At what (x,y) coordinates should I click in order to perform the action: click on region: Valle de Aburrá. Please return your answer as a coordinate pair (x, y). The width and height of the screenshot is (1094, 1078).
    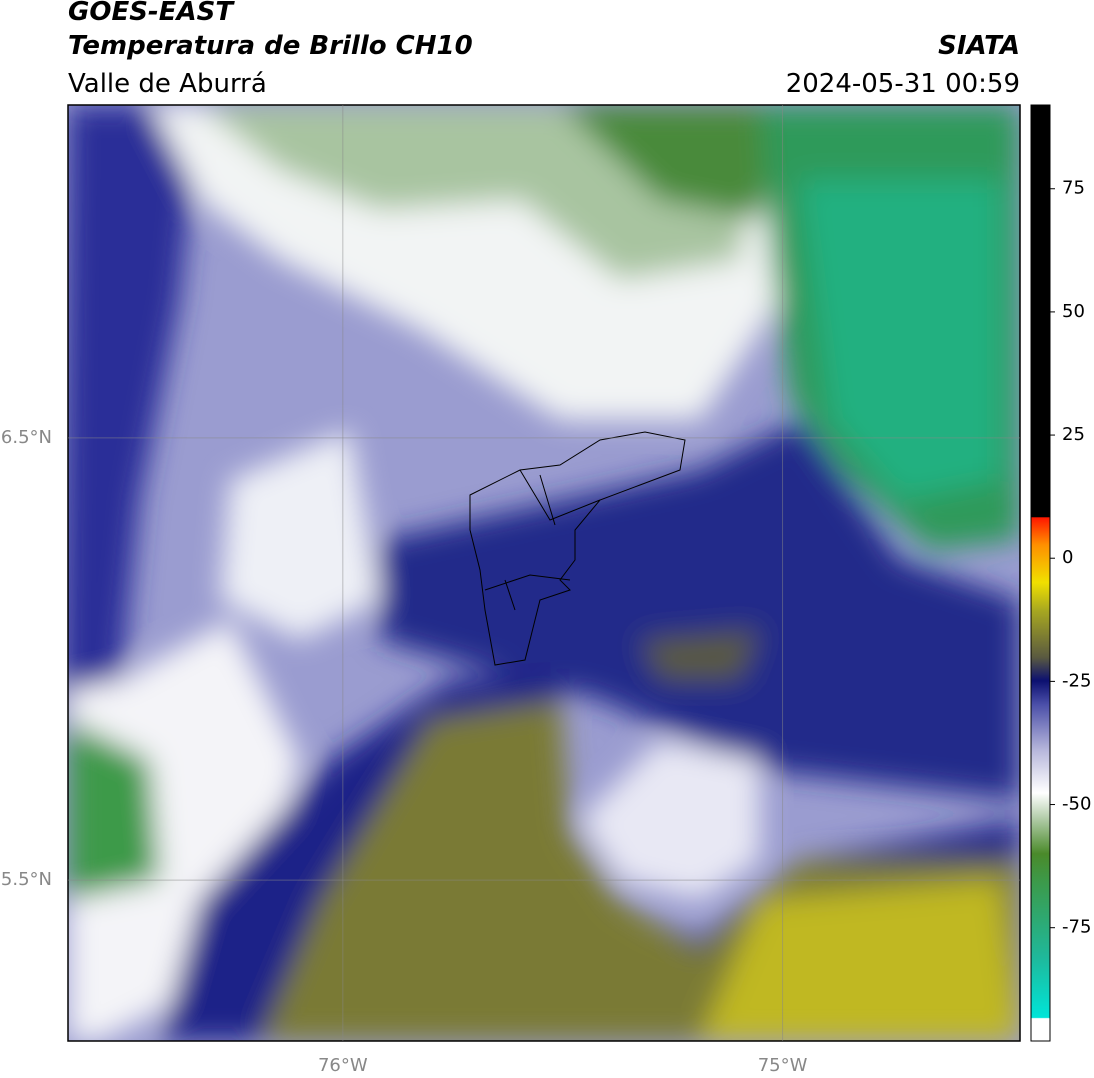
    Looking at the image, I should click on (167, 84).